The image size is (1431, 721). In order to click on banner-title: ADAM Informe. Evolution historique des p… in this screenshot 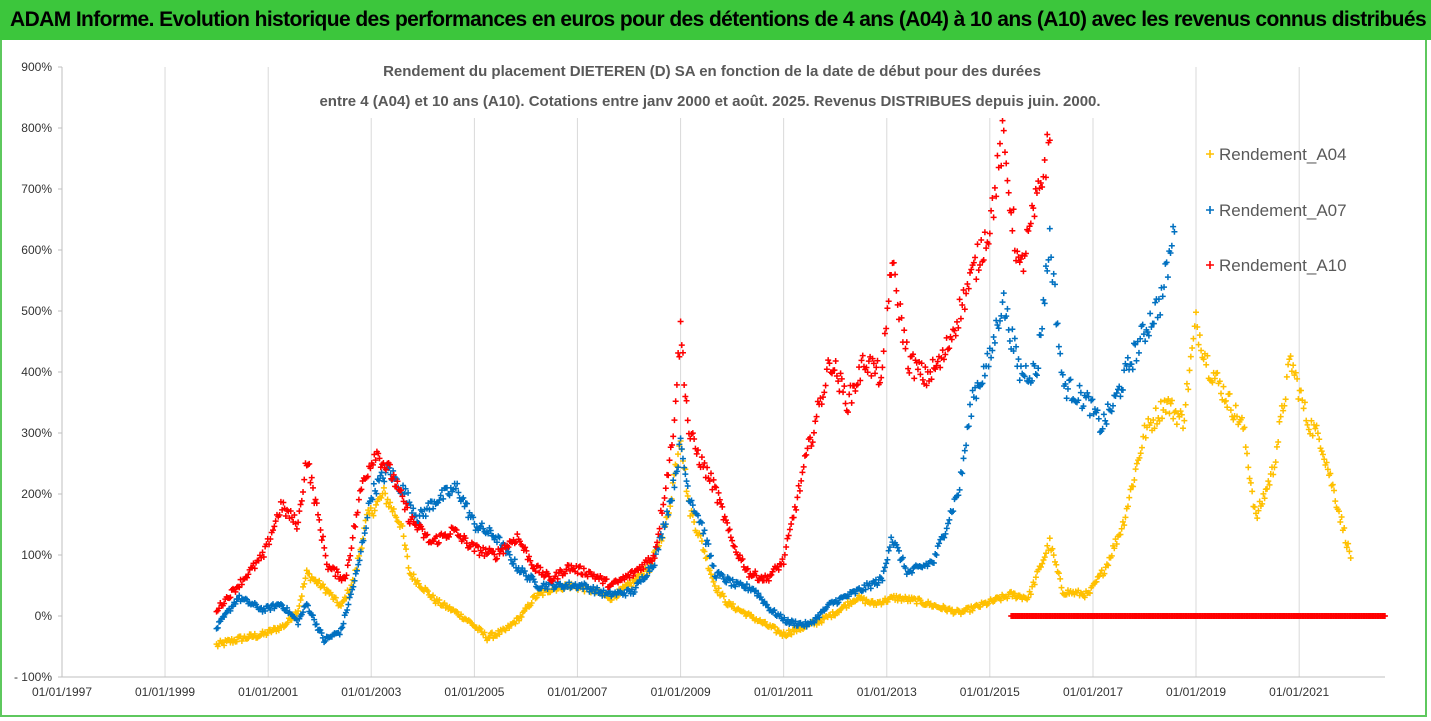, I will do `click(718, 19)`.